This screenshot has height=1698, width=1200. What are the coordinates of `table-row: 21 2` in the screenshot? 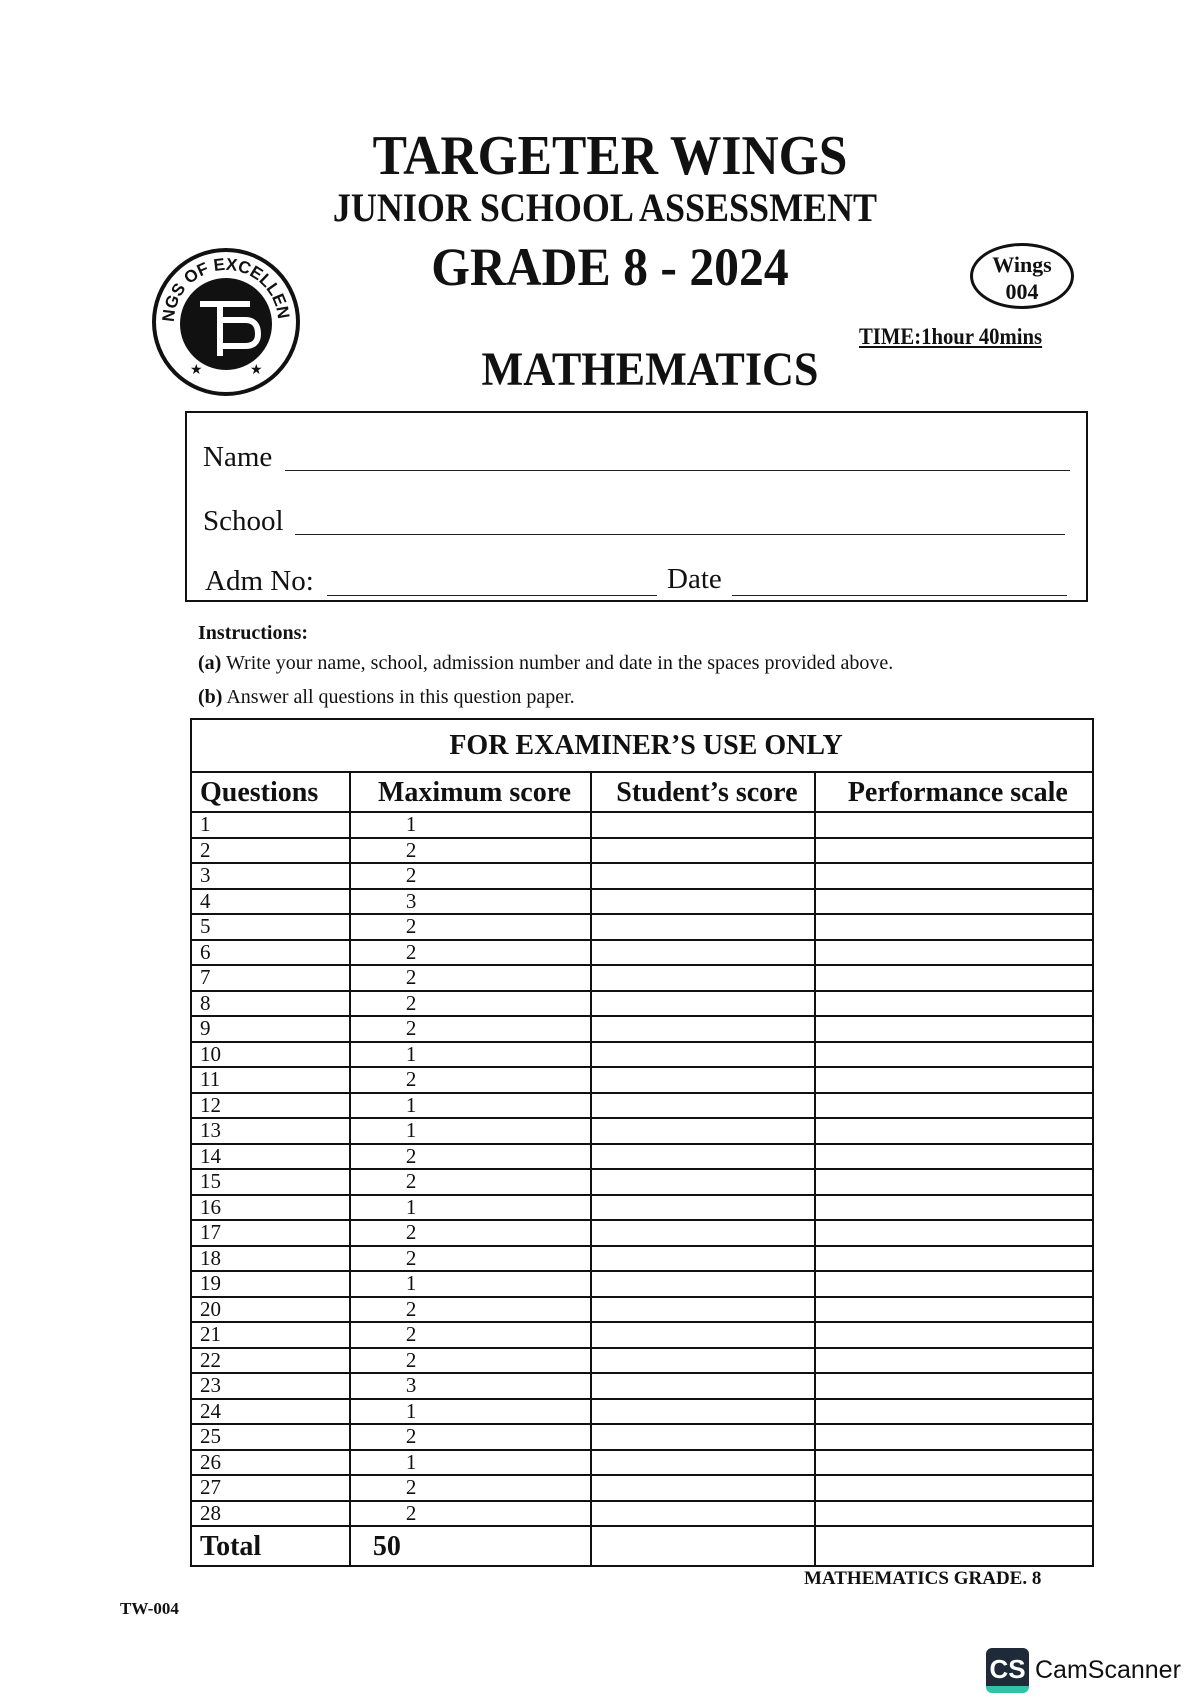 It's located at (642, 1335).